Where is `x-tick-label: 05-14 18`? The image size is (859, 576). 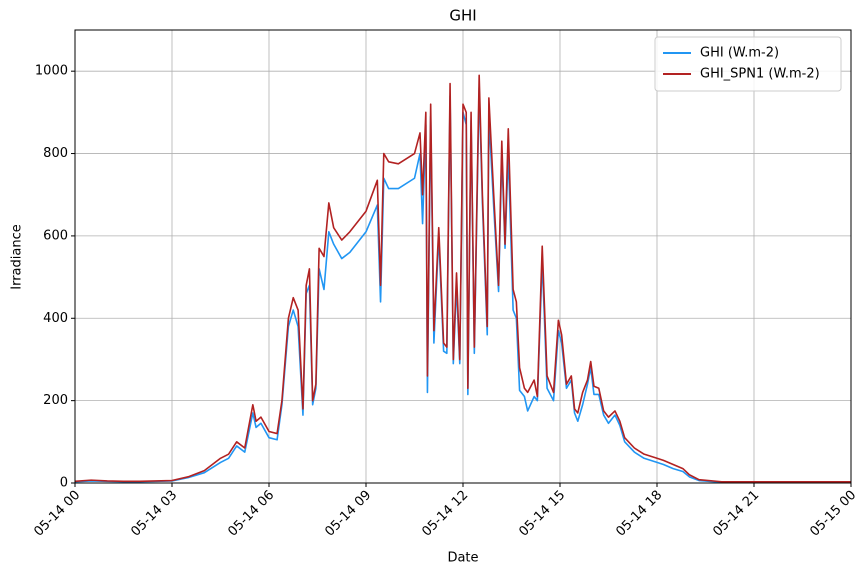 x-tick-label: 05-14 18 is located at coordinates (639, 514).